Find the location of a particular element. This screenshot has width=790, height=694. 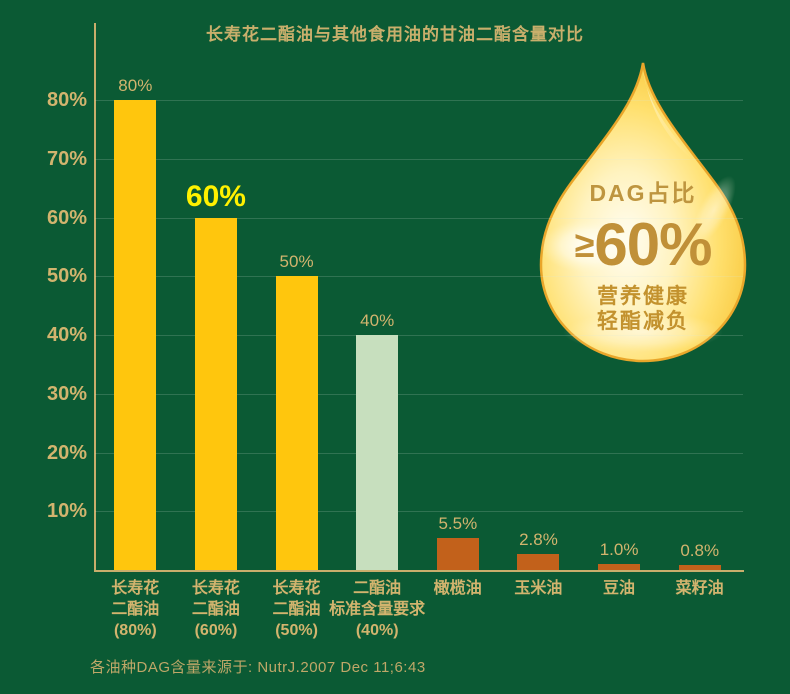

bar-category-label: 长寿花二酯油 (50%) is located at coordinates (297, 609).